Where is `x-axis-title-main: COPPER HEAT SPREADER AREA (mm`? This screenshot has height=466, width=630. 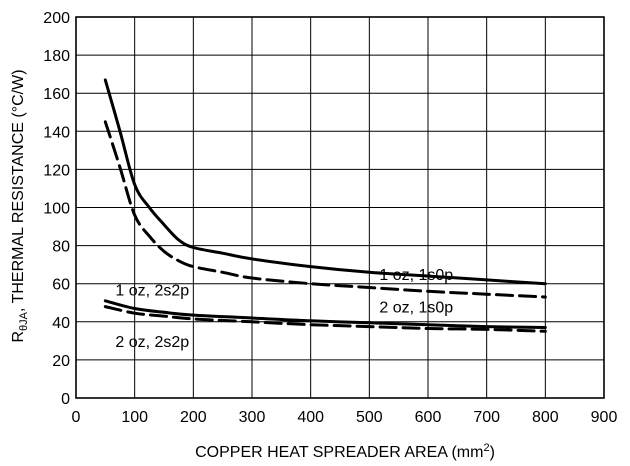
x-axis-title-main: COPPER HEAT SPREADER AREA (mm is located at coordinates (339, 452).